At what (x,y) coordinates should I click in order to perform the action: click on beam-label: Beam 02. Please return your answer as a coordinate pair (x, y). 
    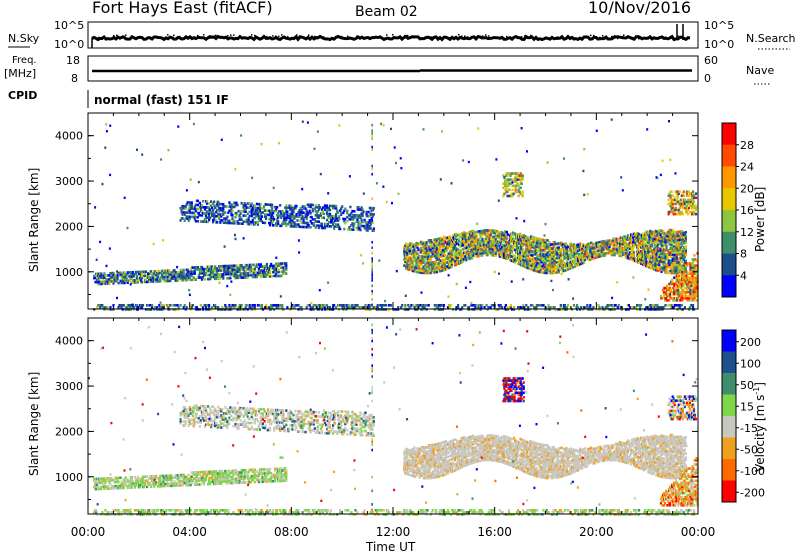
    Looking at the image, I should click on (386, 12).